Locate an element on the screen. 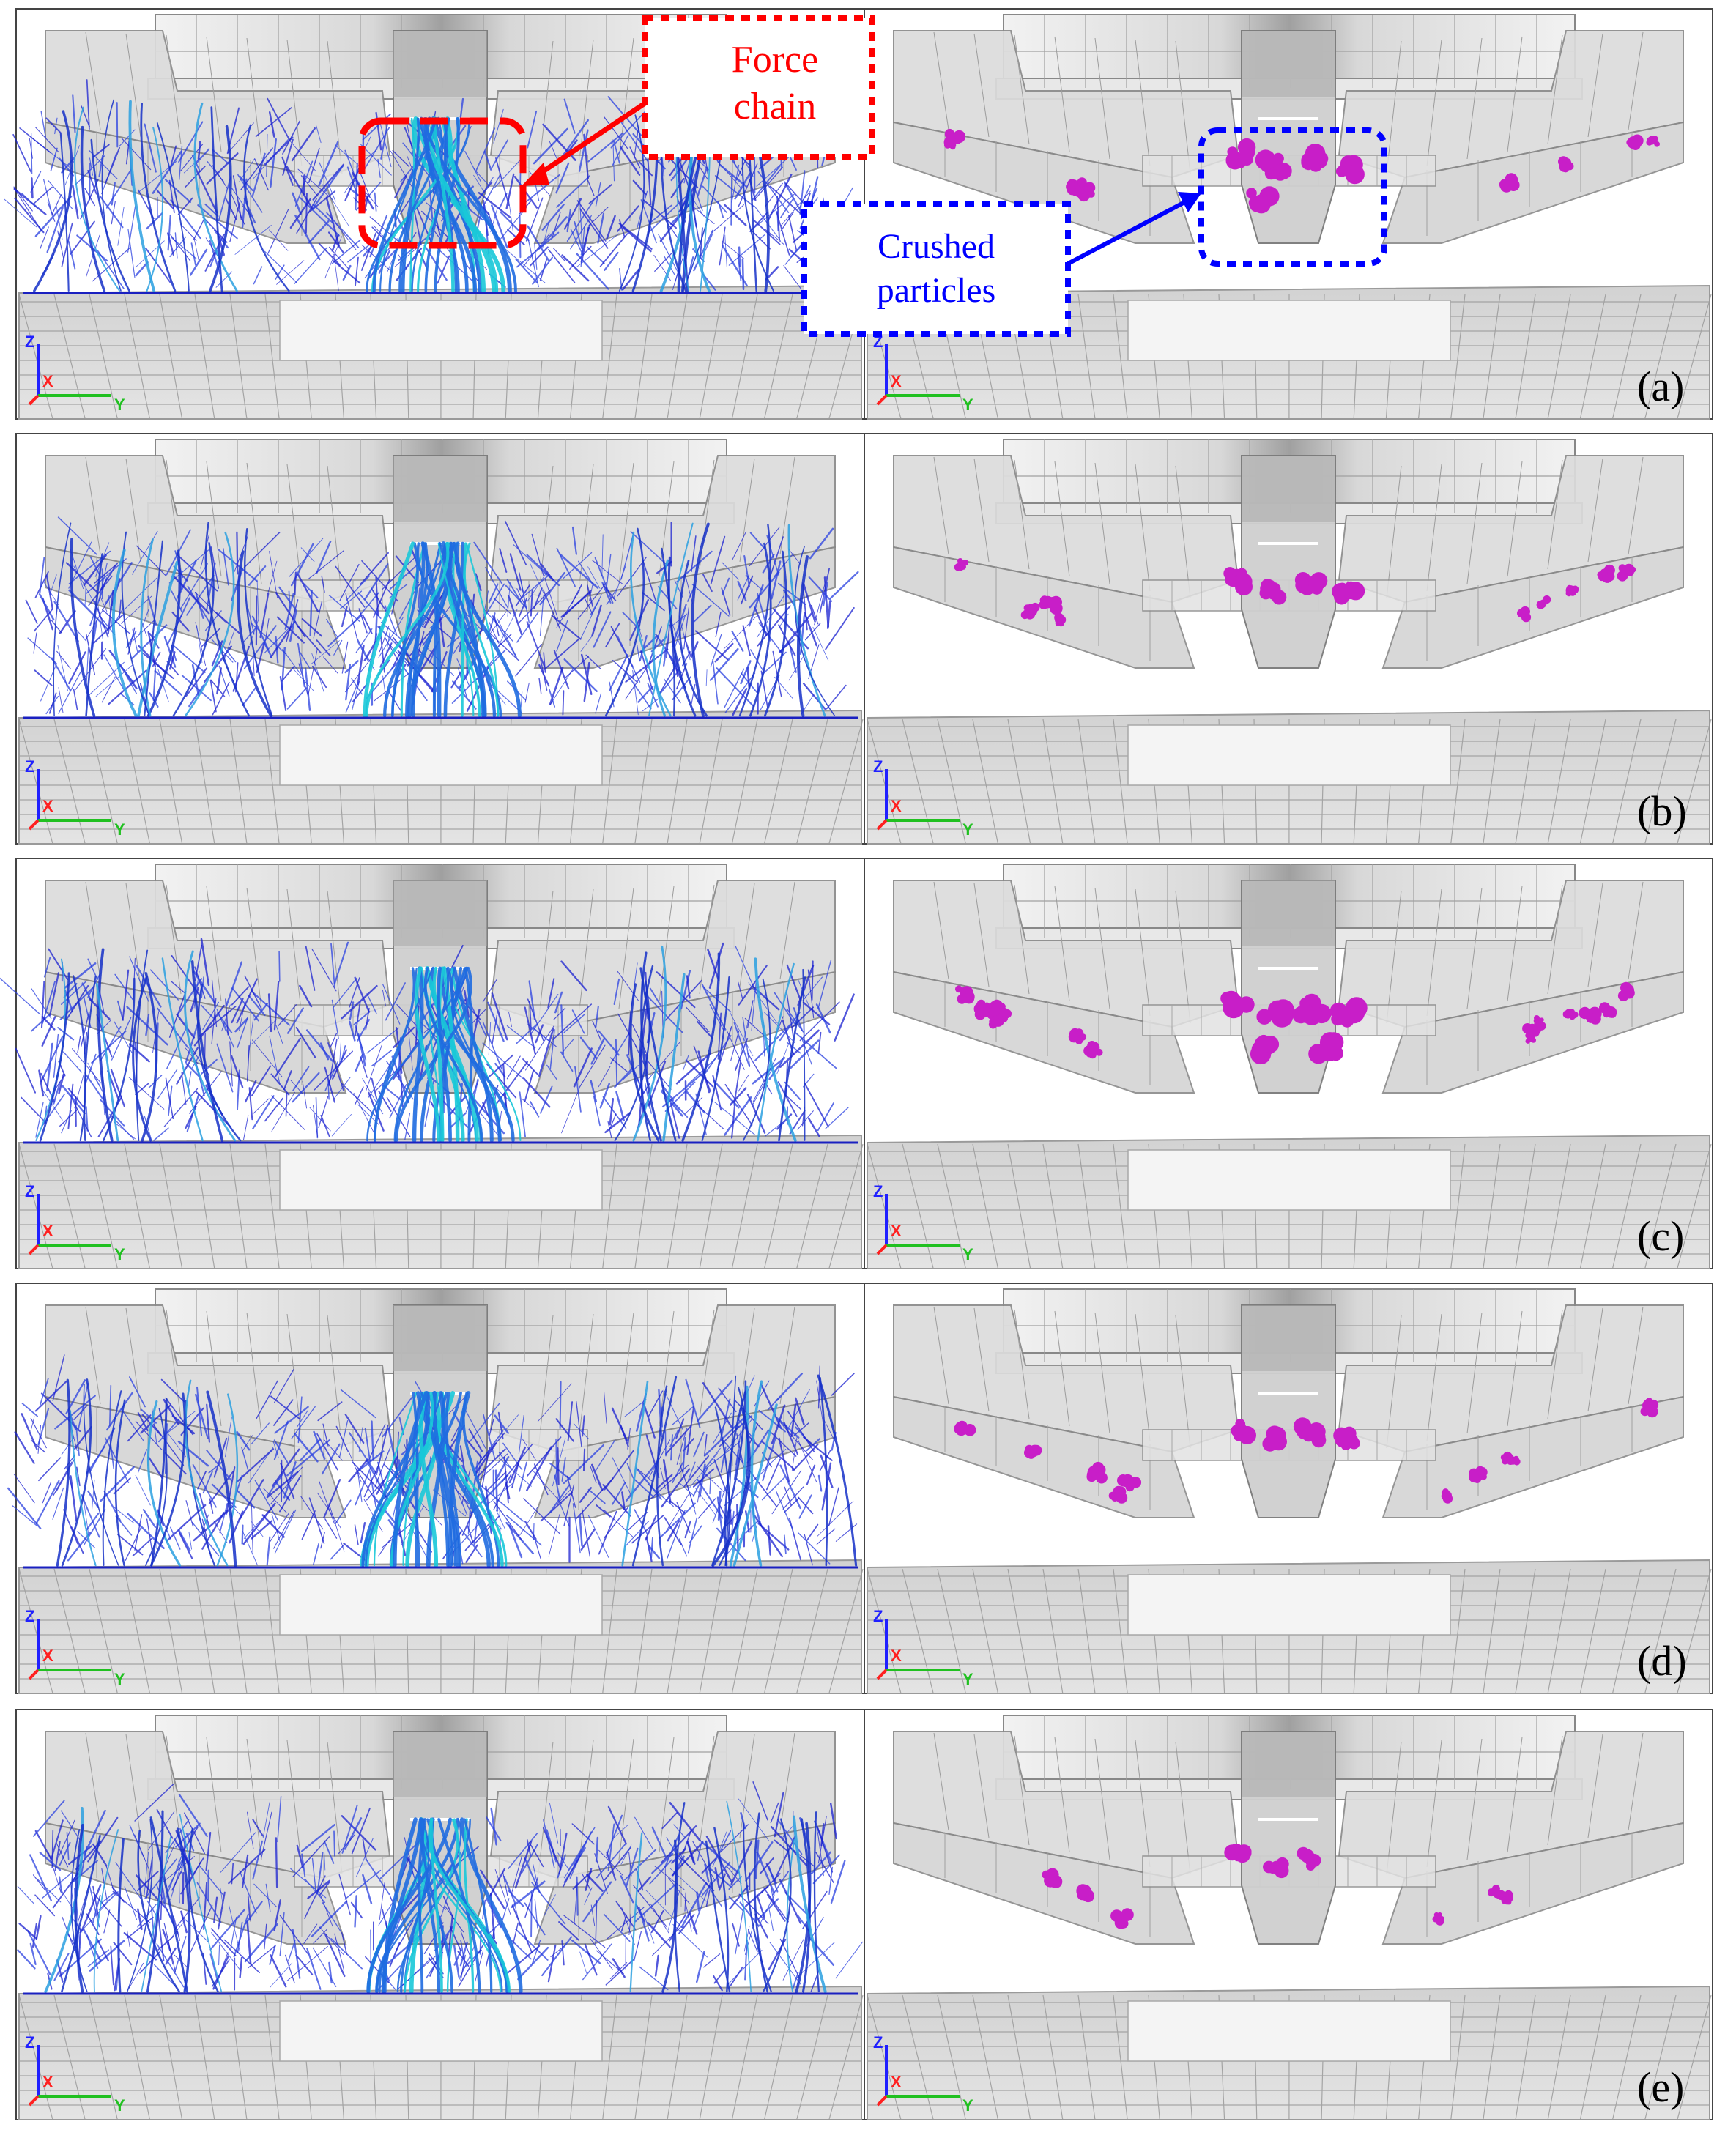 Image resolution: width=1736 pixels, height=2149 pixels. wall-mesh is located at coordinates (1288, 102).